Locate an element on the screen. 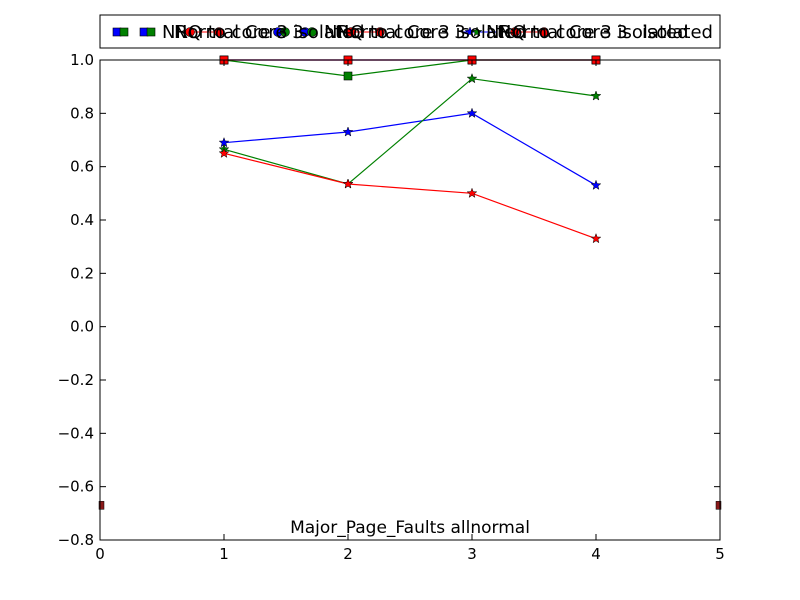  x-tick-label: 0 is located at coordinates (100, 554).